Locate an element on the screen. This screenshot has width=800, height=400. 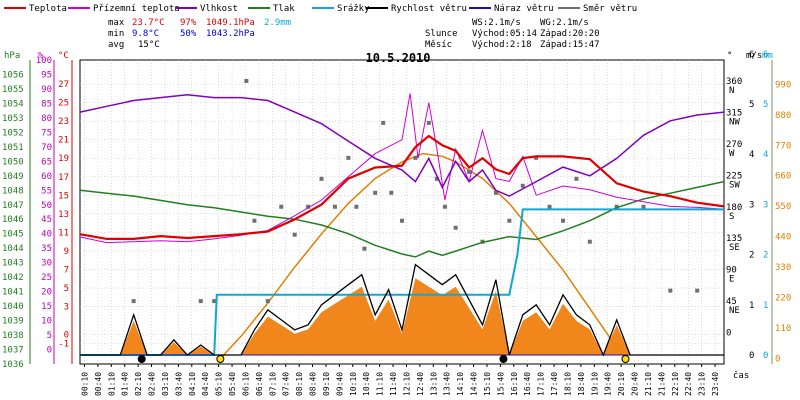
x-tick-label: 03:40 is located at coordinates (178, 384).